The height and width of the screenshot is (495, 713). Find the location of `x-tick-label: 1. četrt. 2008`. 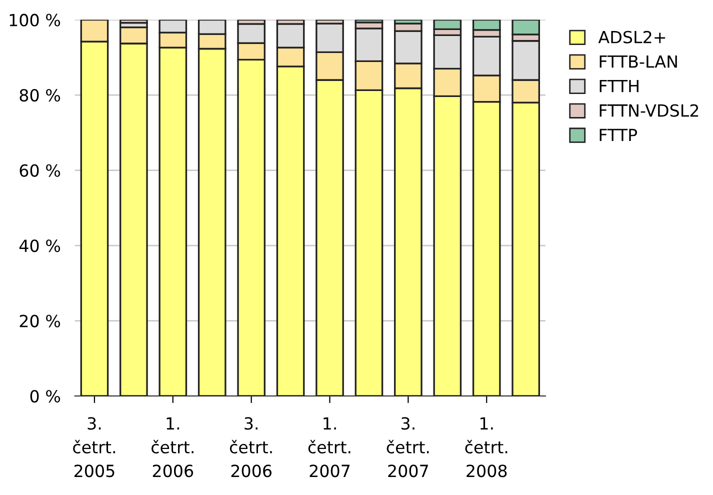

x-tick-label: 1. četrt. 2008 is located at coordinates (486, 447).